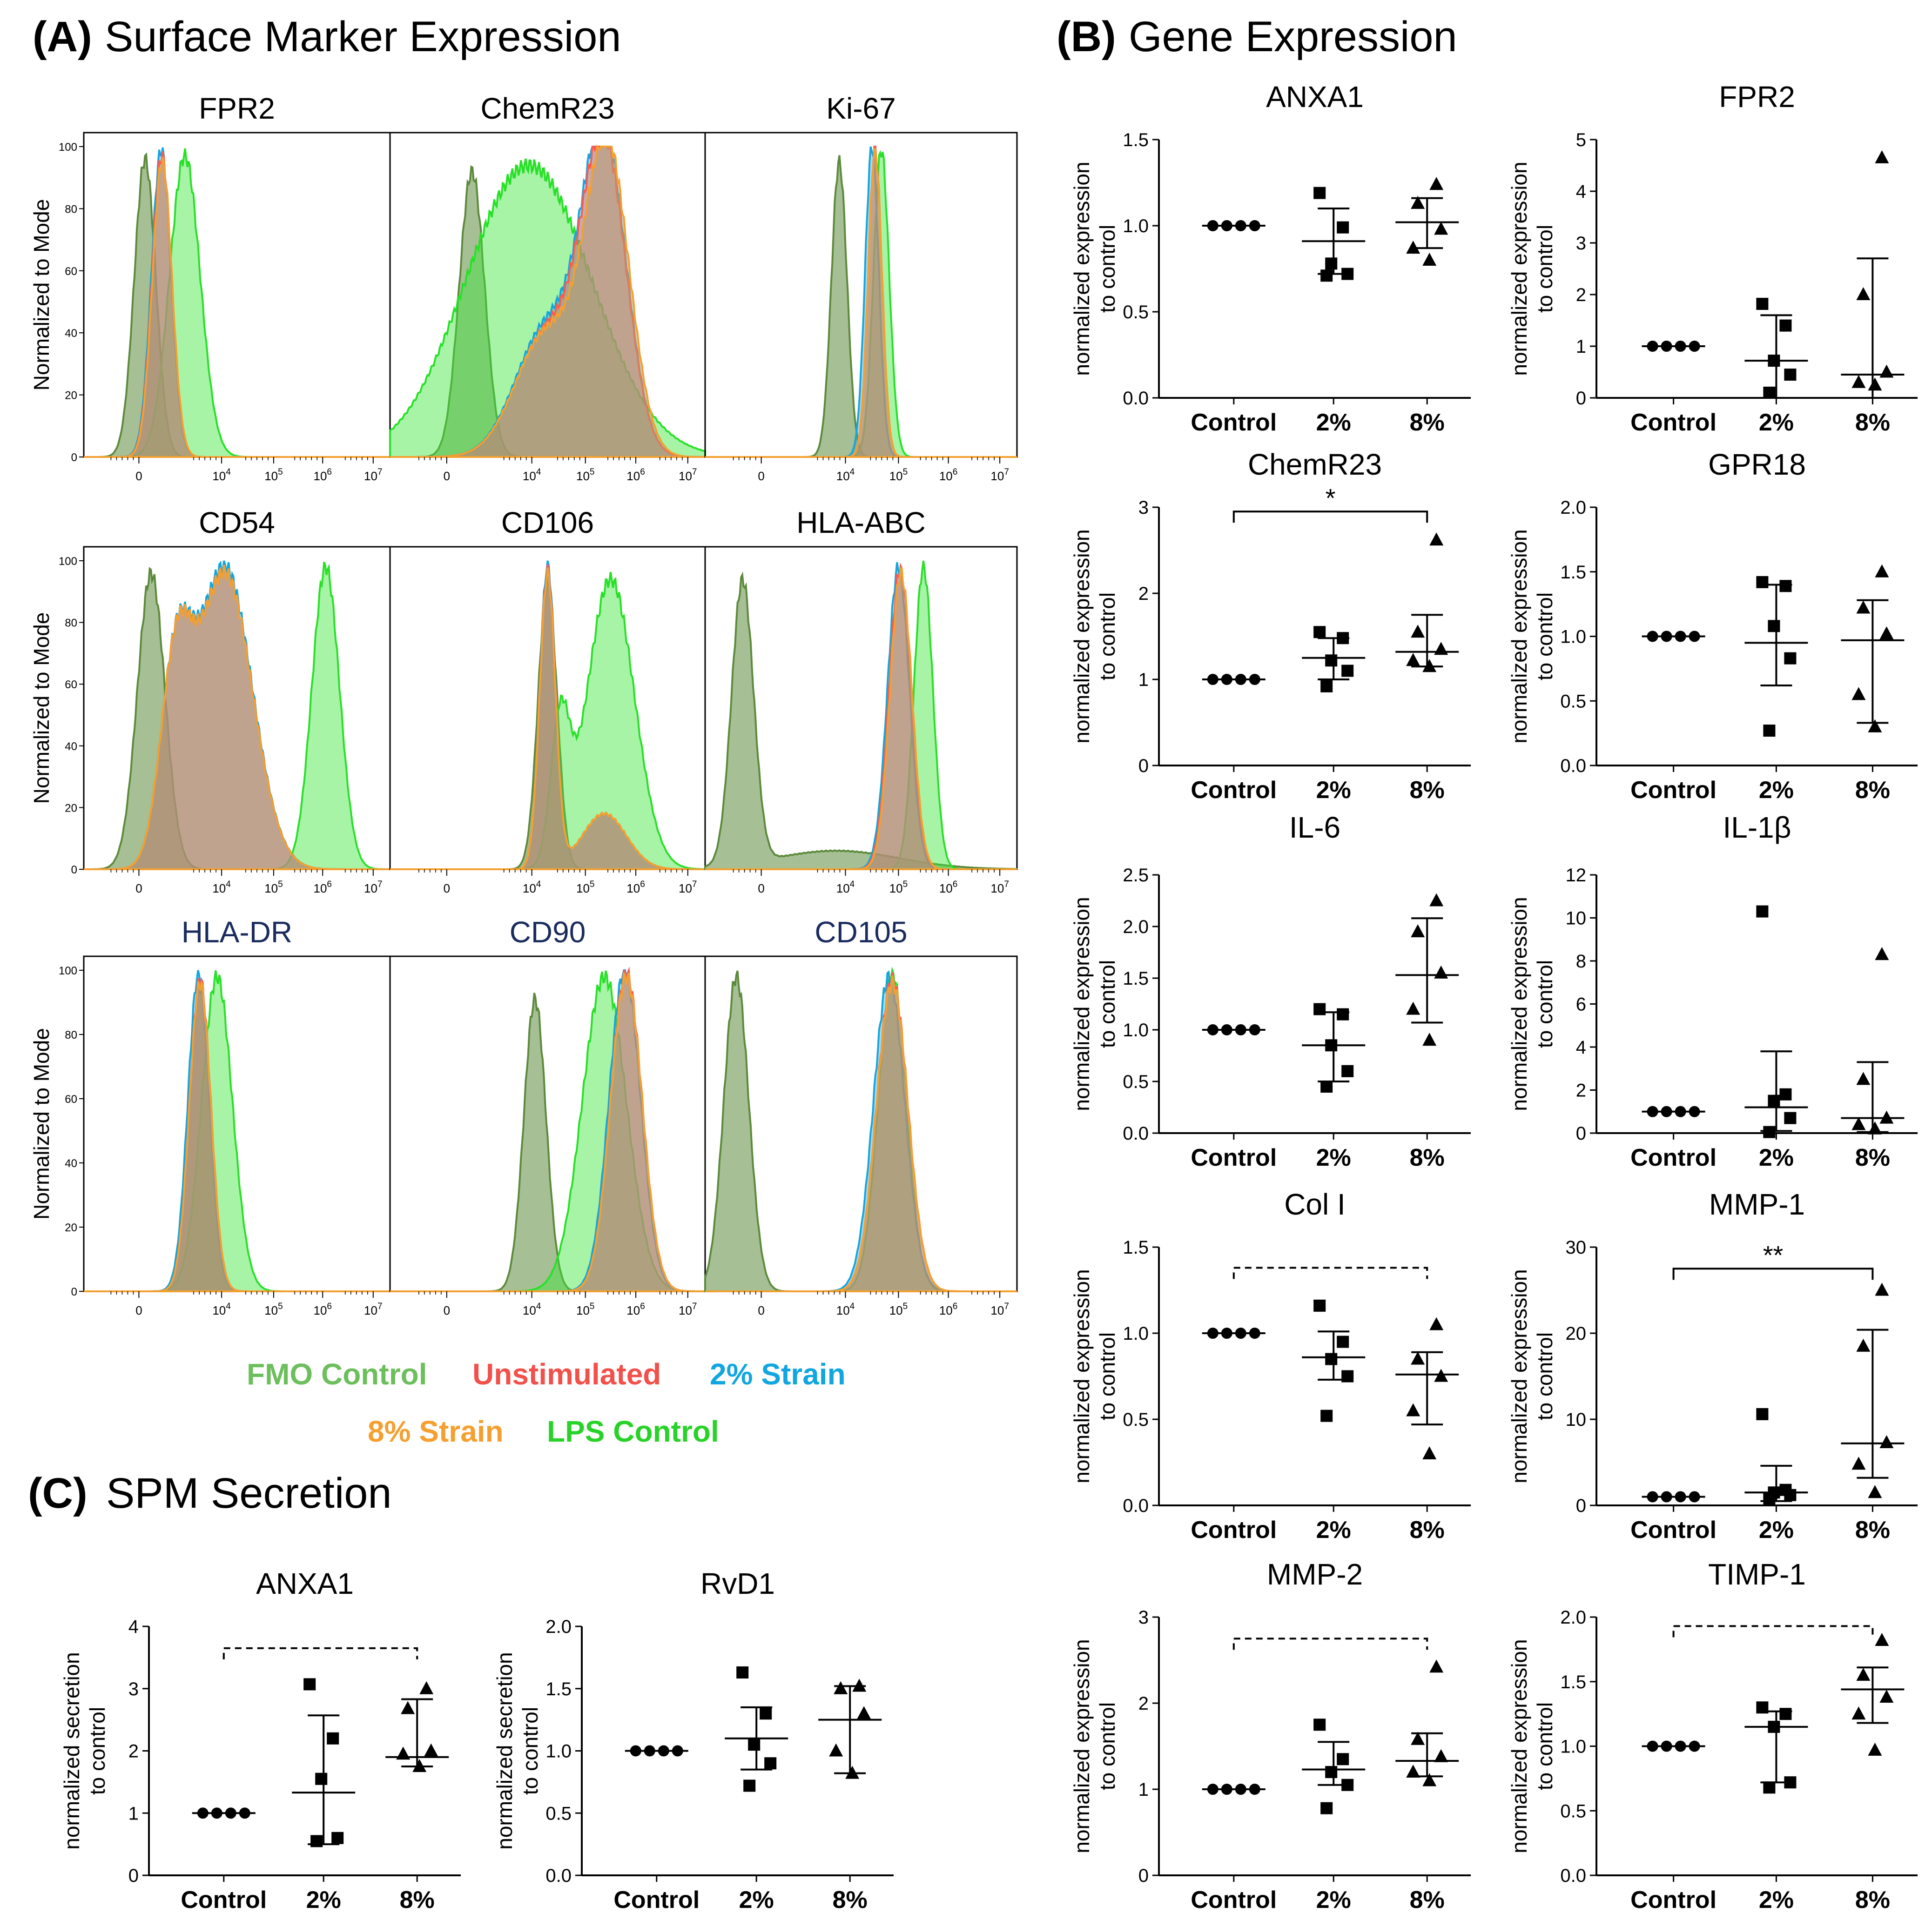 Image resolution: width=1932 pixels, height=1927 pixels. I want to click on dot-plot-title: ANXA1, so click(1315, 97).